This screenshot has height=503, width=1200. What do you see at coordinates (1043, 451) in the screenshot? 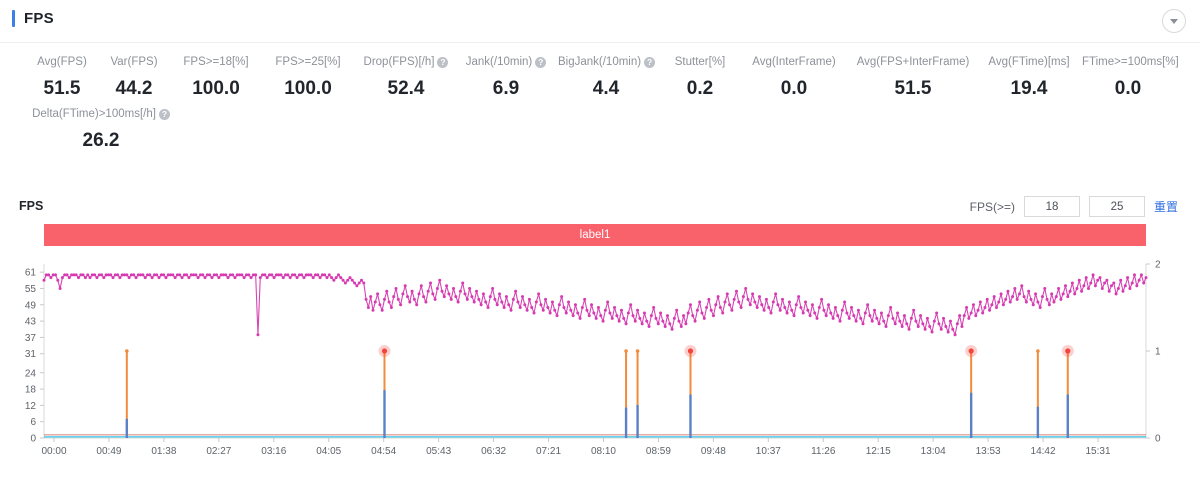
I see `svg-text: 14:42` at bounding box center [1043, 451].